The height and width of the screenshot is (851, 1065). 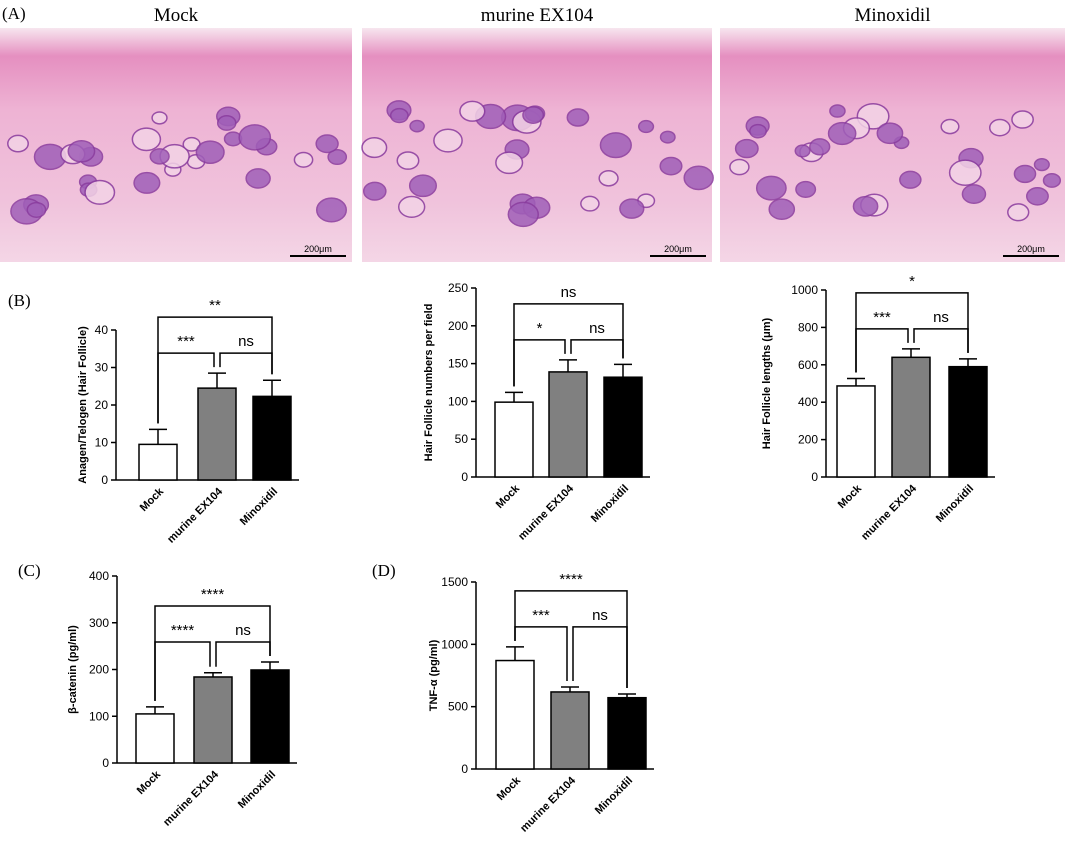 I want to click on image-title: Minoxidil, so click(x=892, y=15).